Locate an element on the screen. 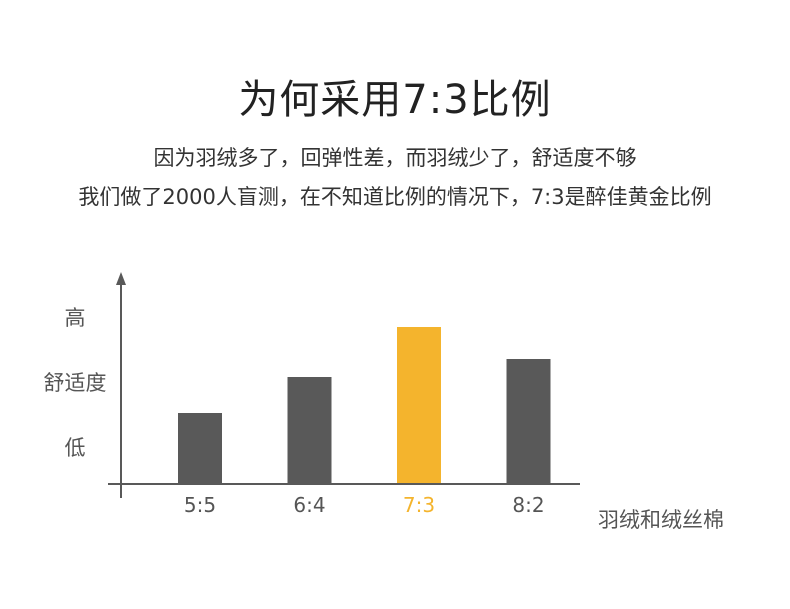 This screenshot has height=609, width=790. y-axis-label: 舒适度 is located at coordinates (75, 383).